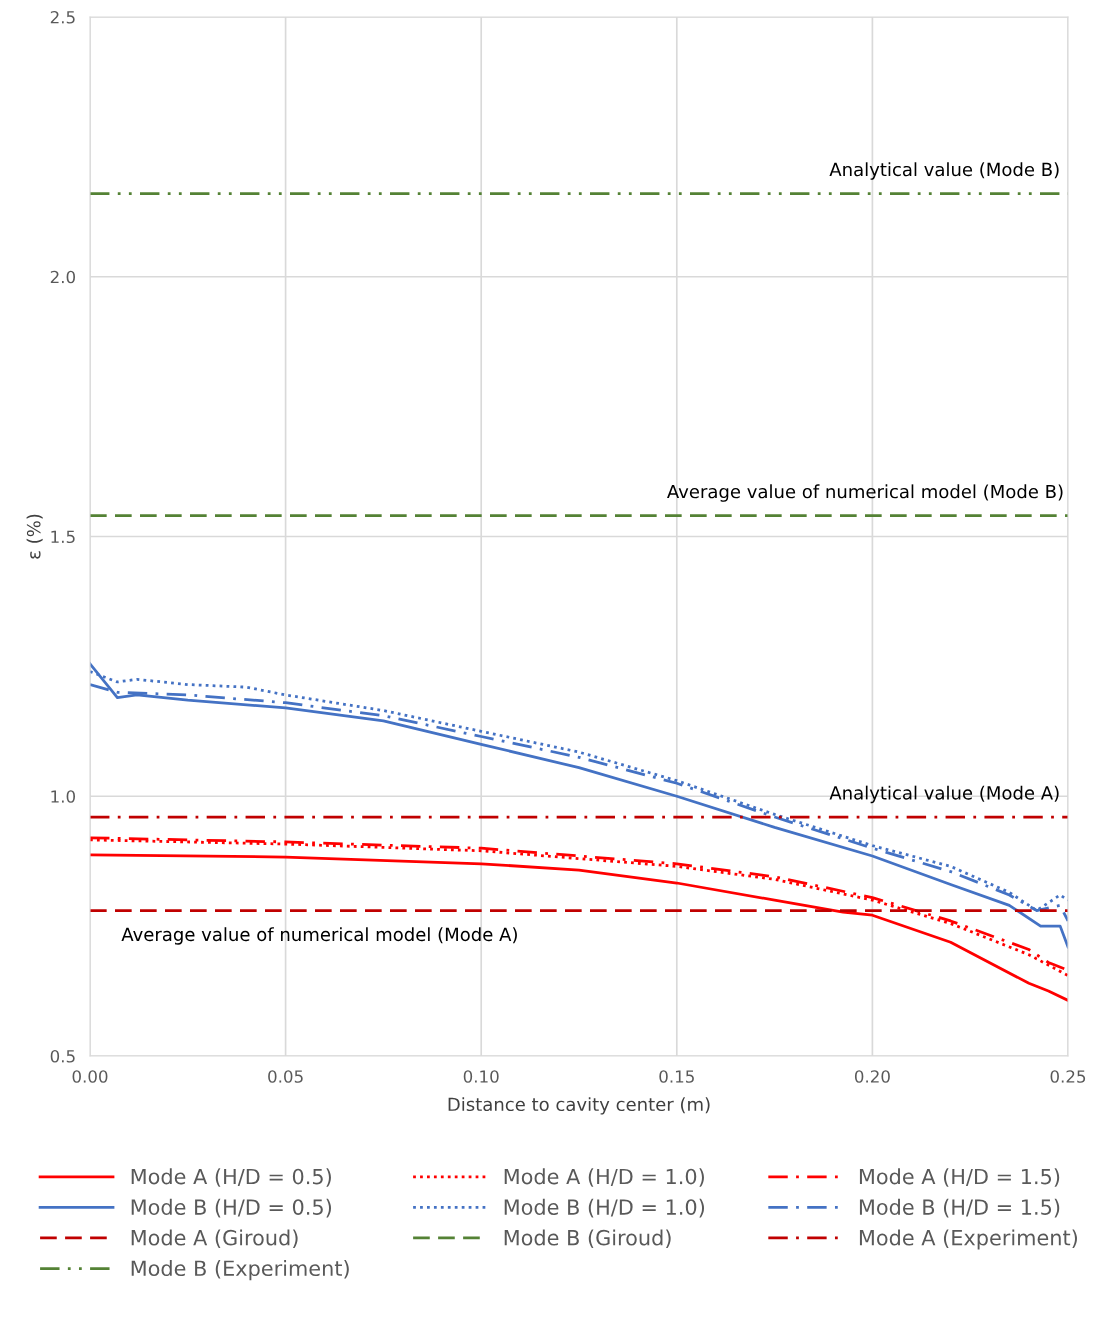 The width and height of the screenshot is (1096, 1342). I want to click on y-tick-label: 2.0, so click(62, 277).